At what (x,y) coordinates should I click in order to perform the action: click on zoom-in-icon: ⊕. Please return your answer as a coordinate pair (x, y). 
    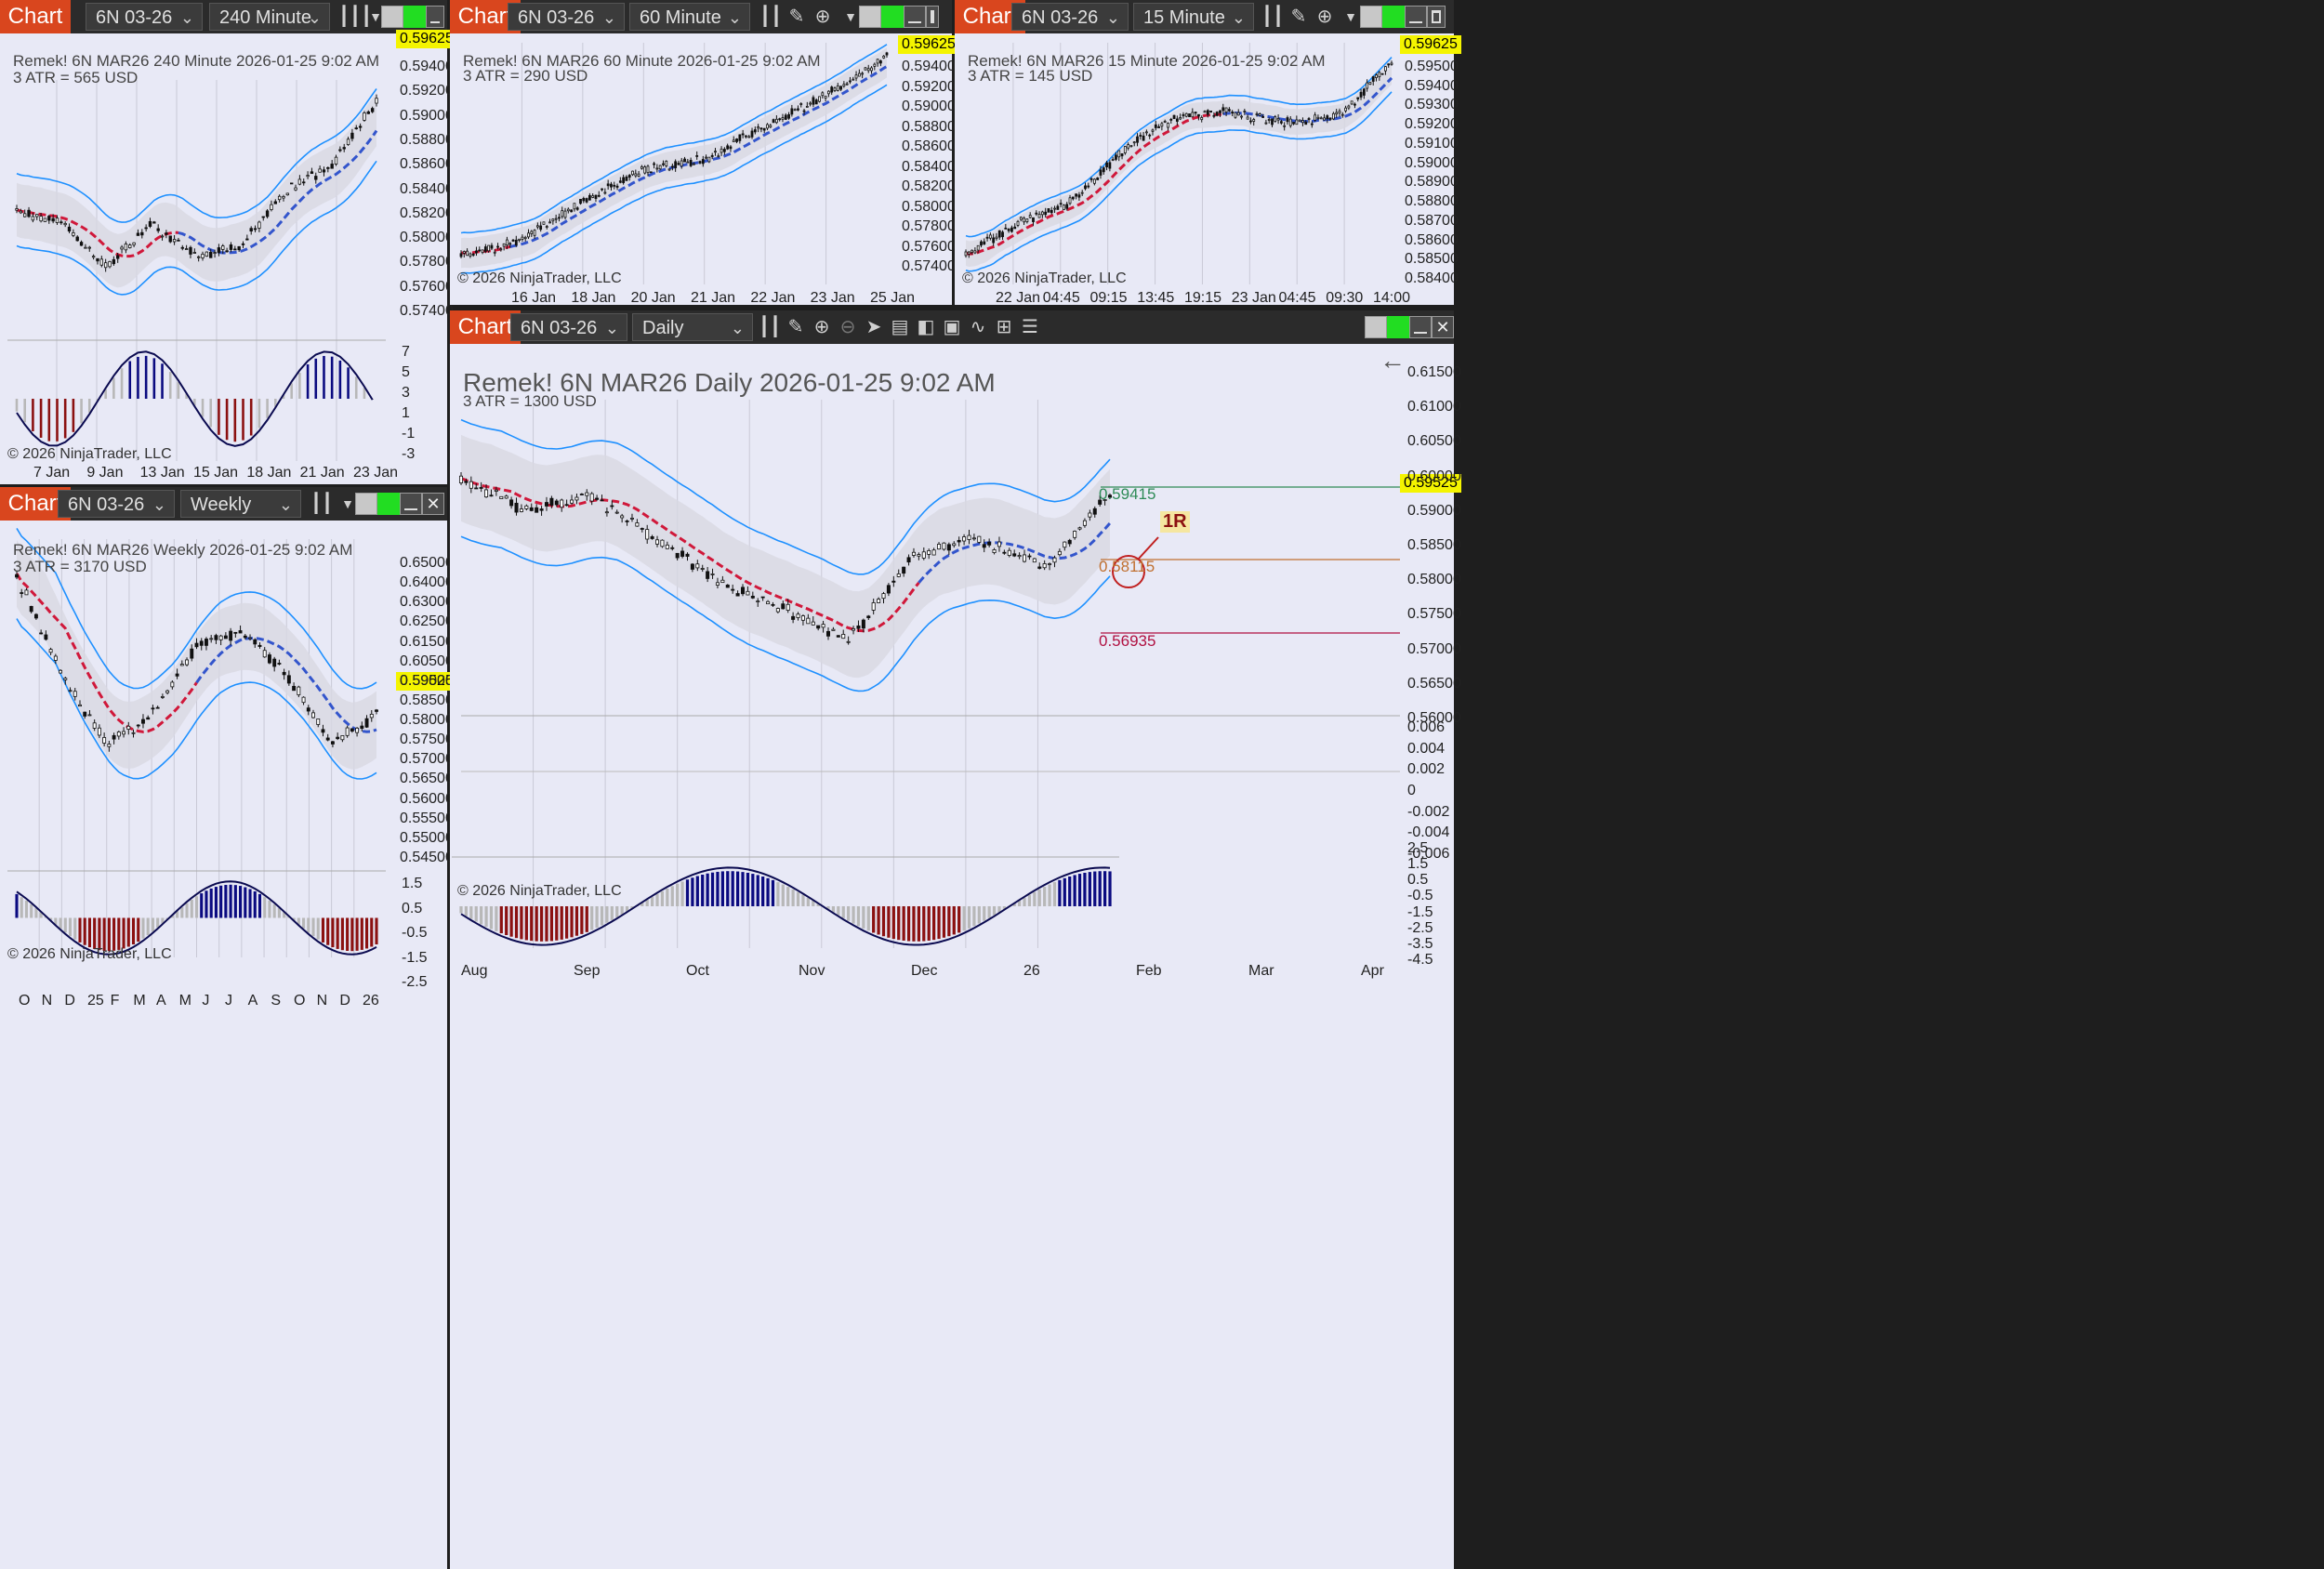
    Looking at the image, I should click on (821, 327).